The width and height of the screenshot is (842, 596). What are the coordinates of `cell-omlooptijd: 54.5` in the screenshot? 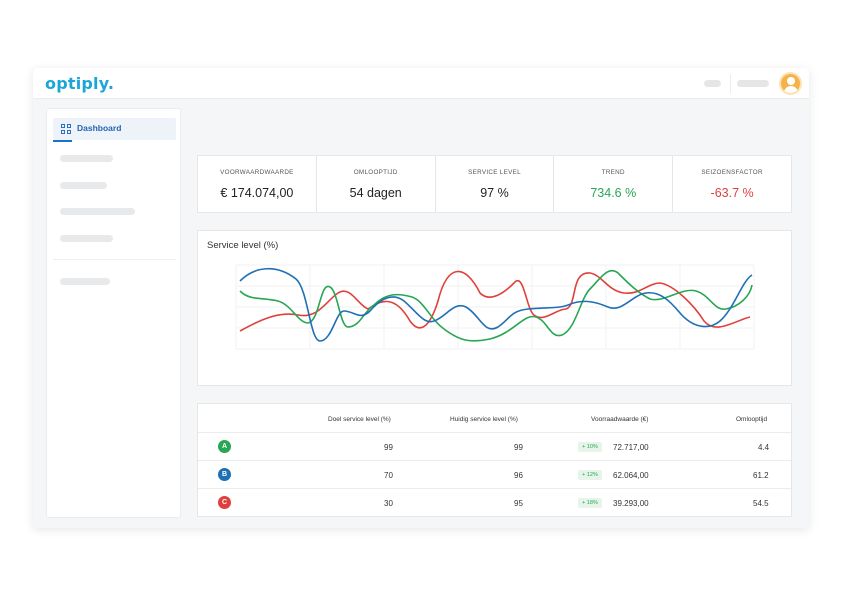 It's located at (761, 503).